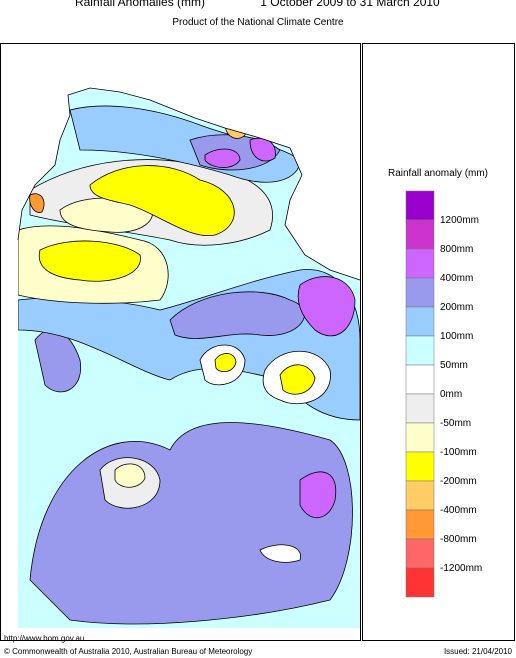 The image size is (516, 658). I want to click on legend-label: 400mm, so click(456, 278).